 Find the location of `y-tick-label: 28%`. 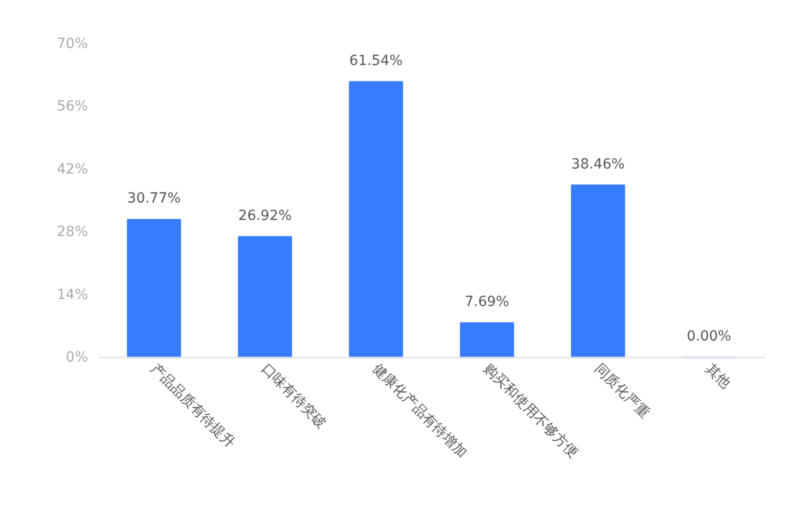

y-tick-label: 28% is located at coordinates (72, 232).